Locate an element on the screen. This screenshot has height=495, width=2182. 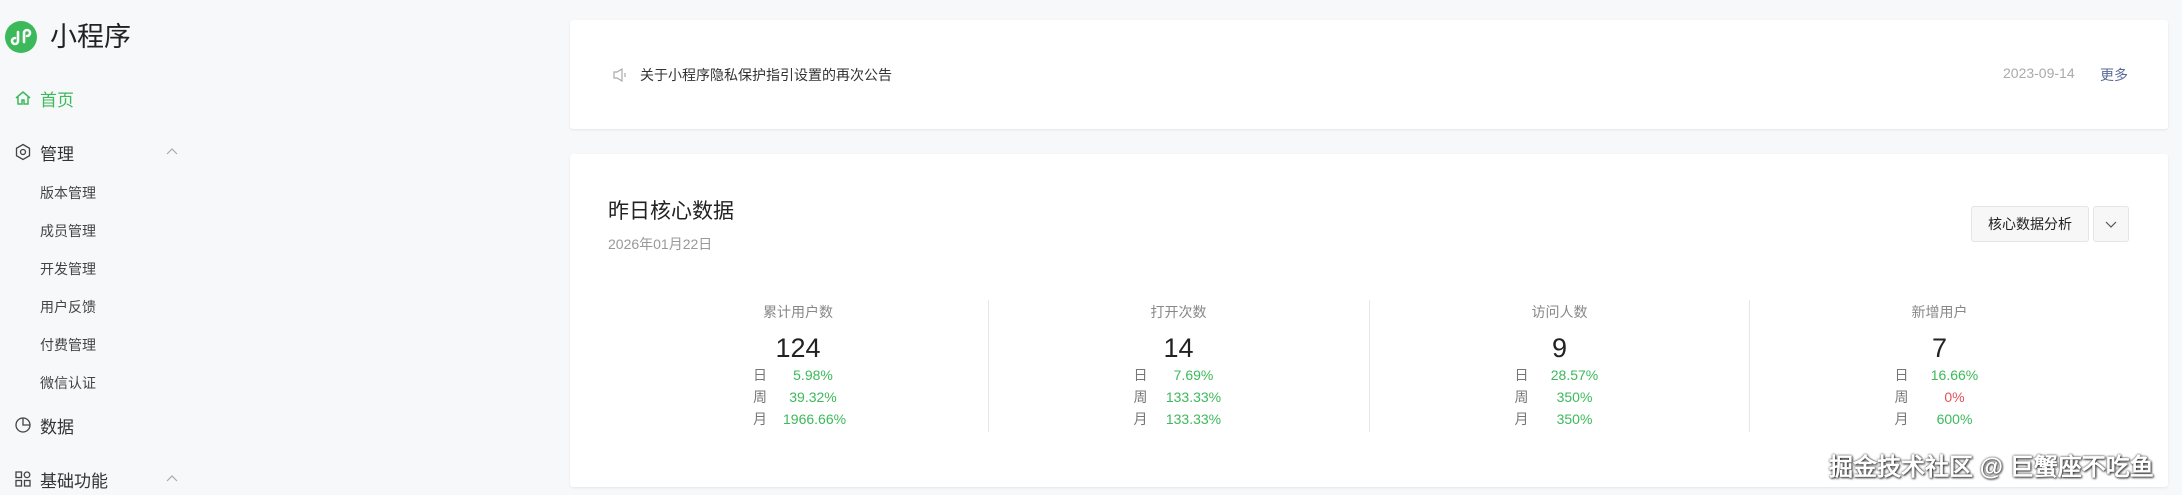
metric-value: 14 is located at coordinates (1178, 348).